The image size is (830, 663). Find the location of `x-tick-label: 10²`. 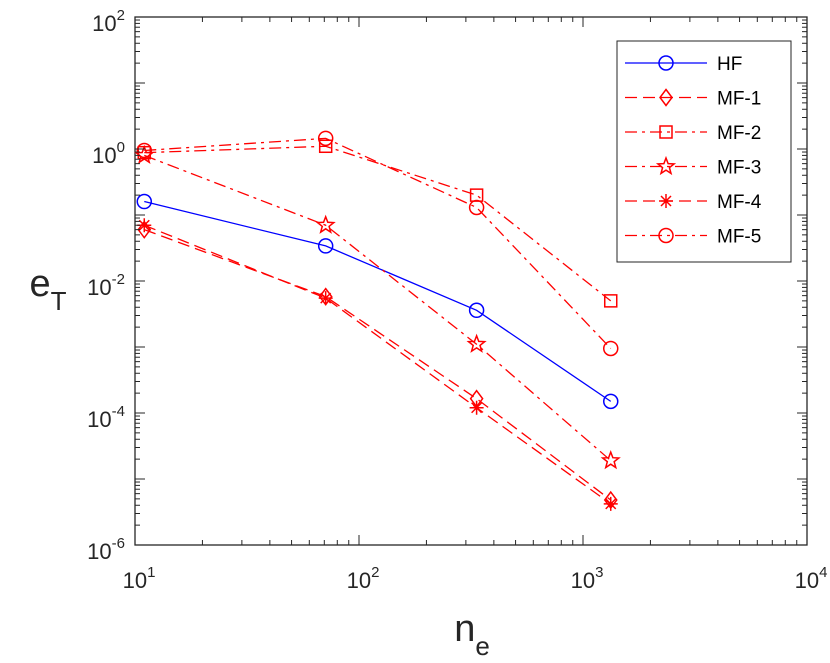

x-tick-label: 10² is located at coordinates (363, 578).